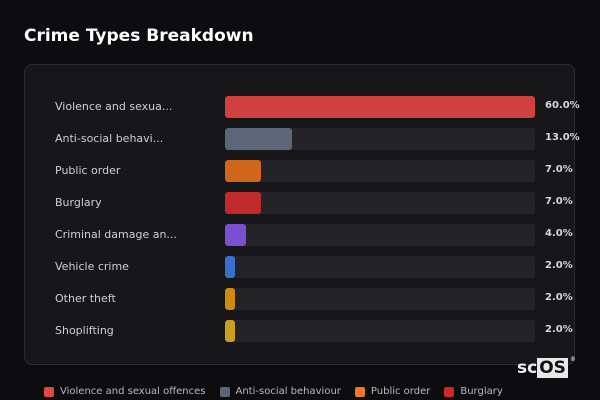  I want to click on registered-mark: ®, so click(572, 359).